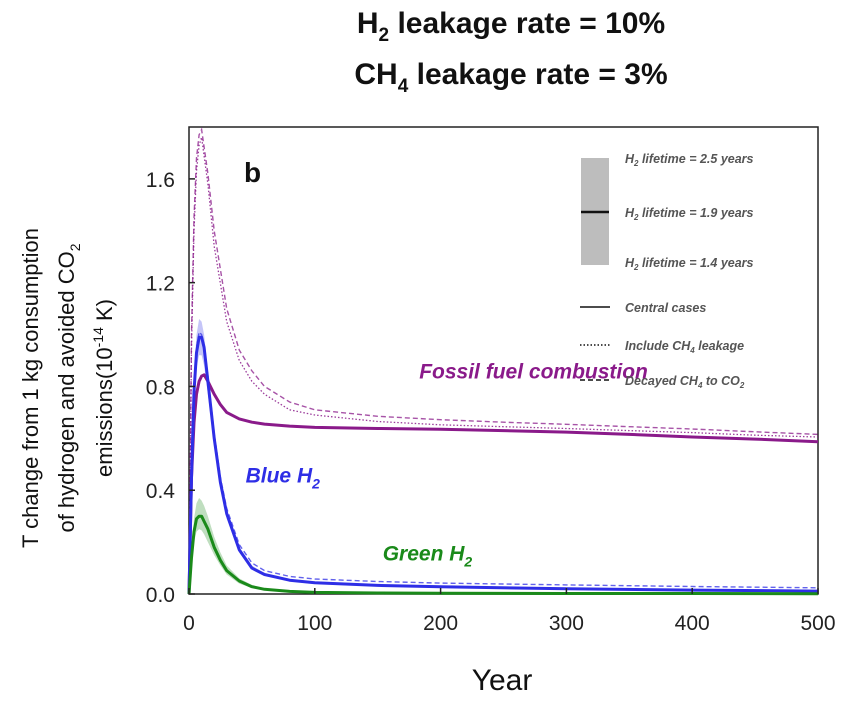 This screenshot has height=713, width=845. I want to click on y-tick-label-1: 0.4, so click(161, 491).